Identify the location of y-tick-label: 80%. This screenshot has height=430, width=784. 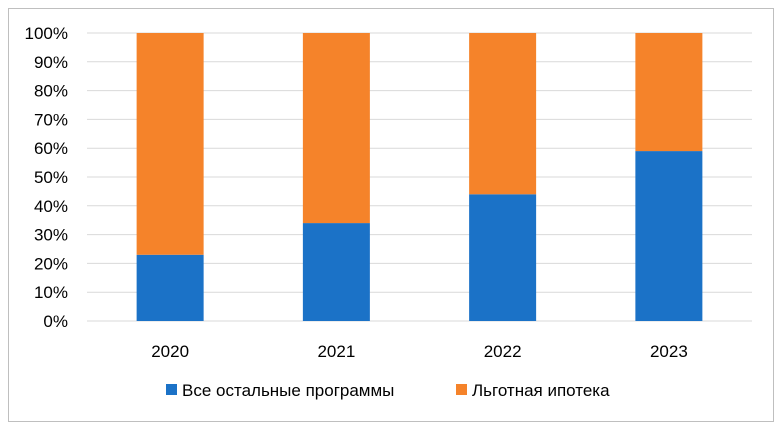
(51, 91).